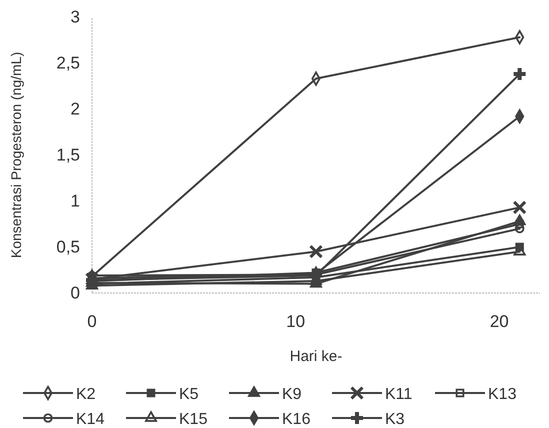 The width and height of the screenshot is (549, 428). What do you see at coordinates (68, 246) in the screenshot?
I see `y-tick-label: 0,5` at bounding box center [68, 246].